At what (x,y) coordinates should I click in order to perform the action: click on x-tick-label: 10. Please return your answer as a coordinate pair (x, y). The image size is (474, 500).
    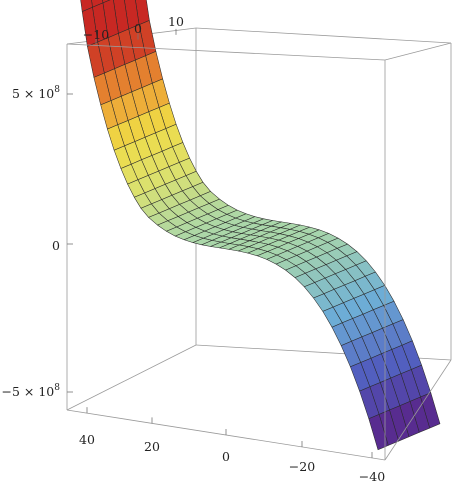
    Looking at the image, I should click on (176, 21).